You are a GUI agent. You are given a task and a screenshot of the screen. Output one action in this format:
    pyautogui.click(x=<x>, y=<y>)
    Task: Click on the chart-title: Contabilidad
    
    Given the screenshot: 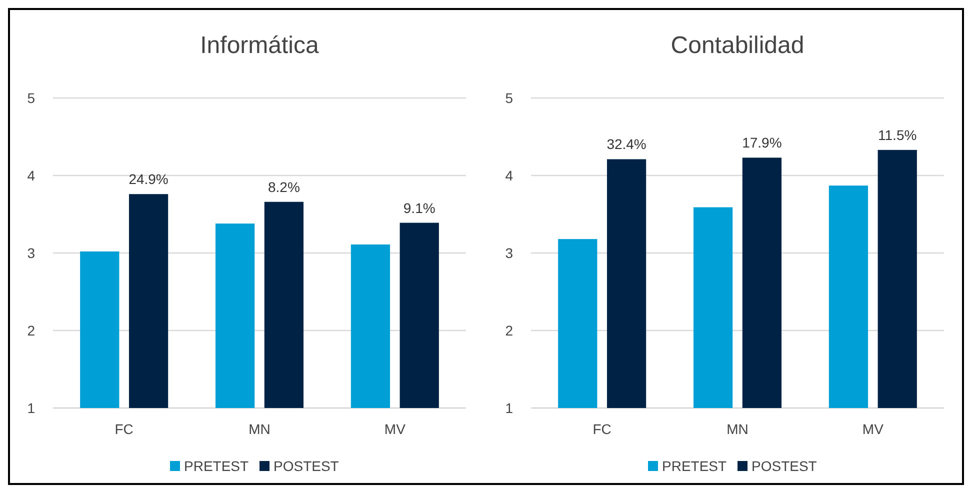 What is the action you would take?
    pyautogui.click(x=737, y=45)
    